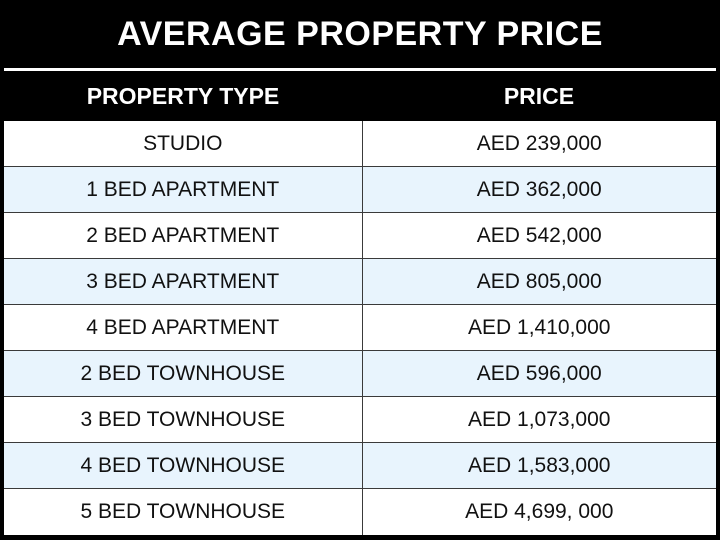 This screenshot has height=540, width=720. I want to click on property-type-cell: 2 BED TOWNHOUSE, so click(183, 373).